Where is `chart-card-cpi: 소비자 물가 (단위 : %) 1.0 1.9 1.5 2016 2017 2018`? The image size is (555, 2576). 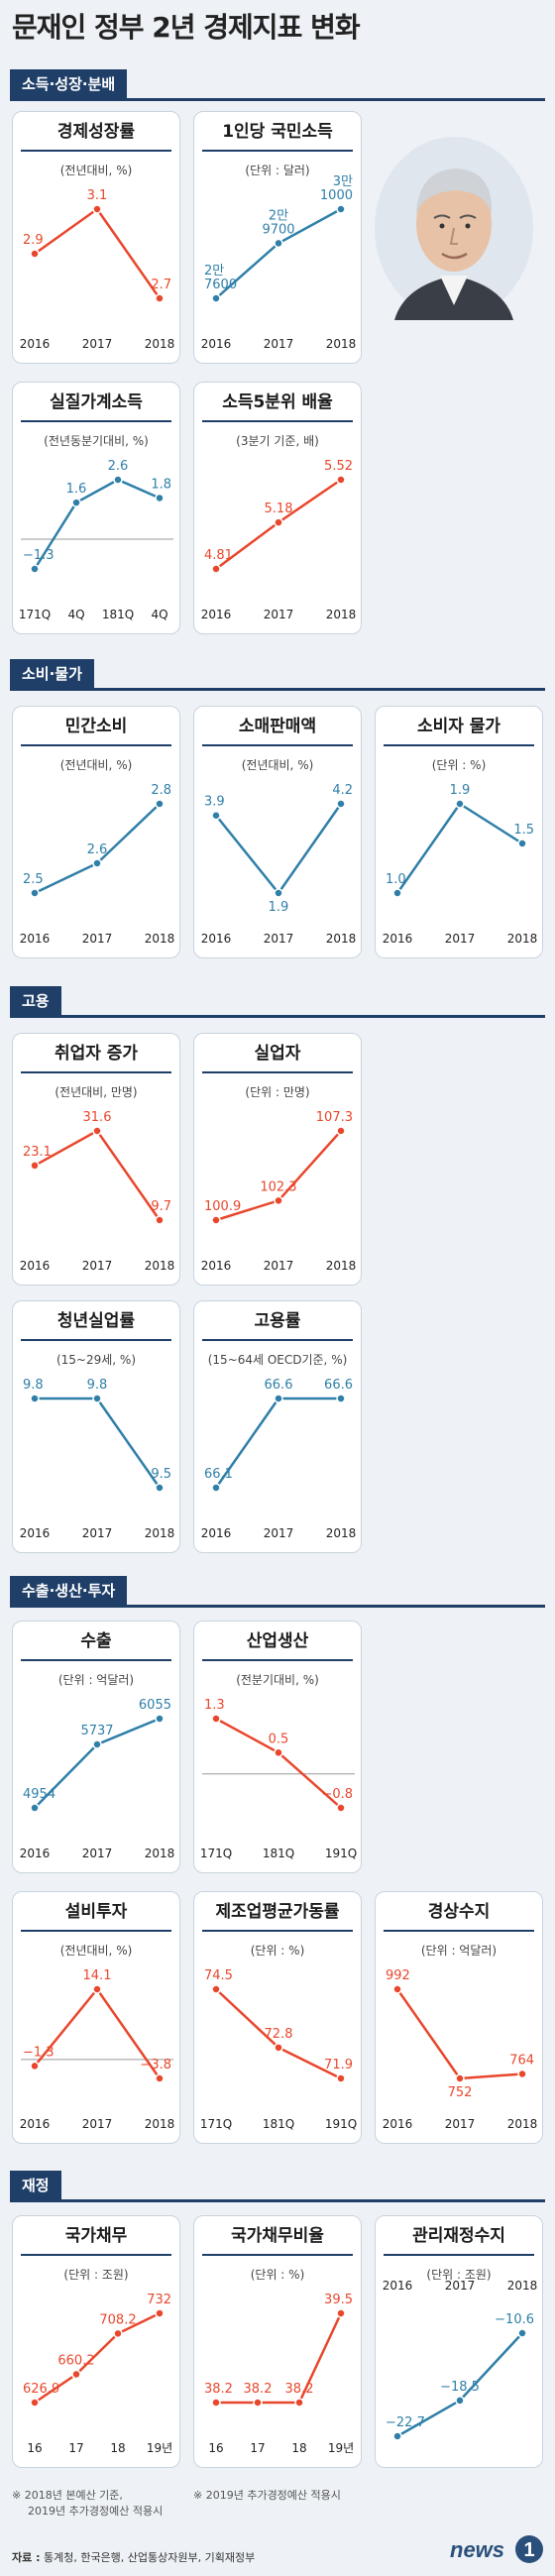 chart-card-cpi: 소비자 물가 (단위 : %) 1.0 1.9 1.5 2016 2017 2018 is located at coordinates (459, 832).